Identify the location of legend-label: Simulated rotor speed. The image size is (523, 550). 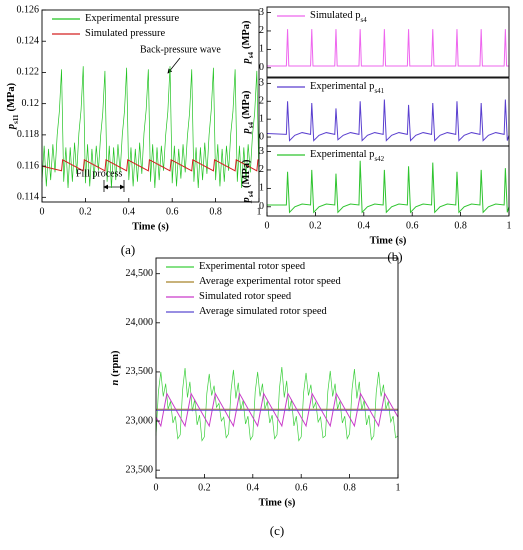
(245, 296).